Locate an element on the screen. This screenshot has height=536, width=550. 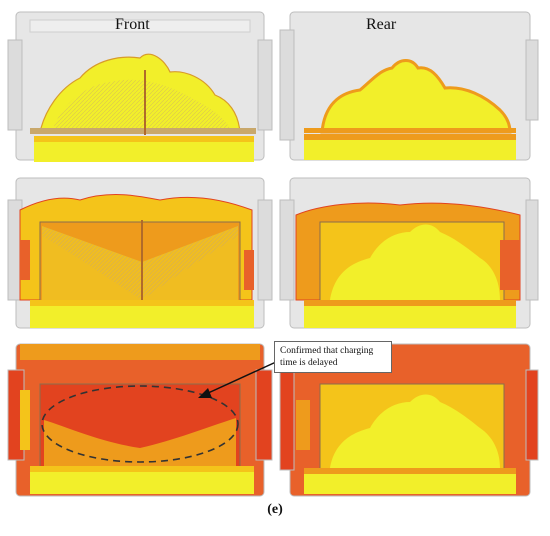
rear-row2-panel is located at coordinates (409, 253).